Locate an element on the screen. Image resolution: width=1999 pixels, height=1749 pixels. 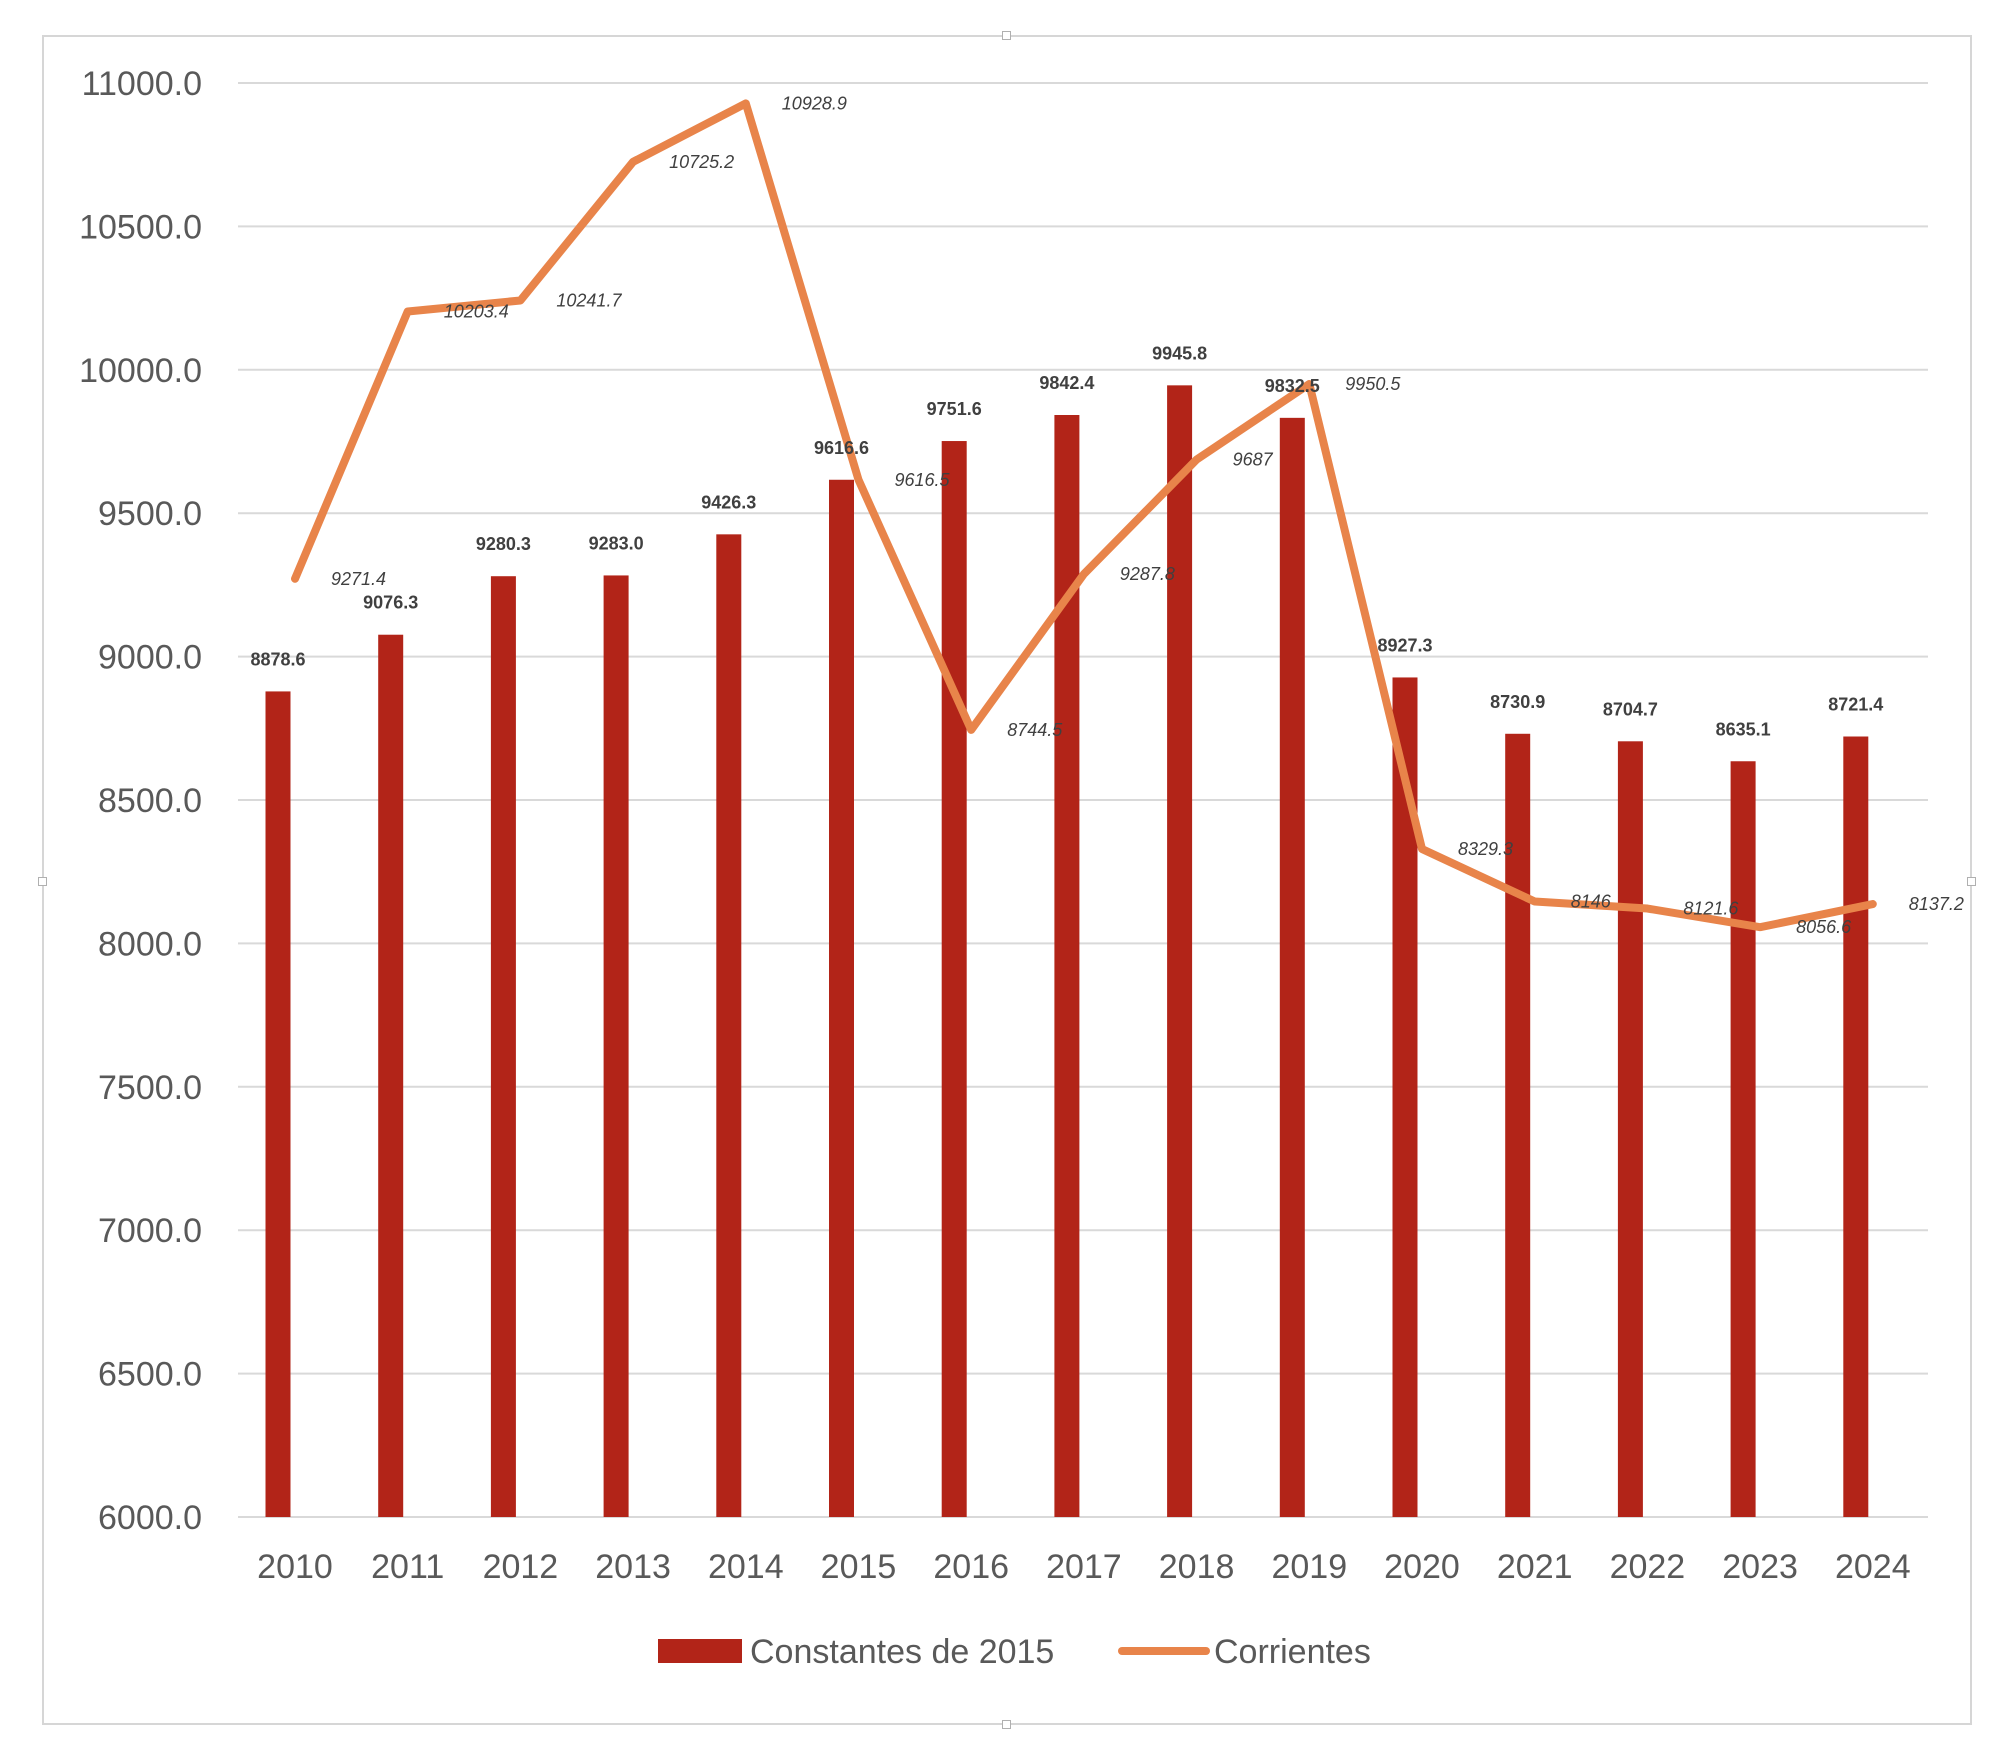
y-tick-label: 8000.0 is located at coordinates (150, 944).